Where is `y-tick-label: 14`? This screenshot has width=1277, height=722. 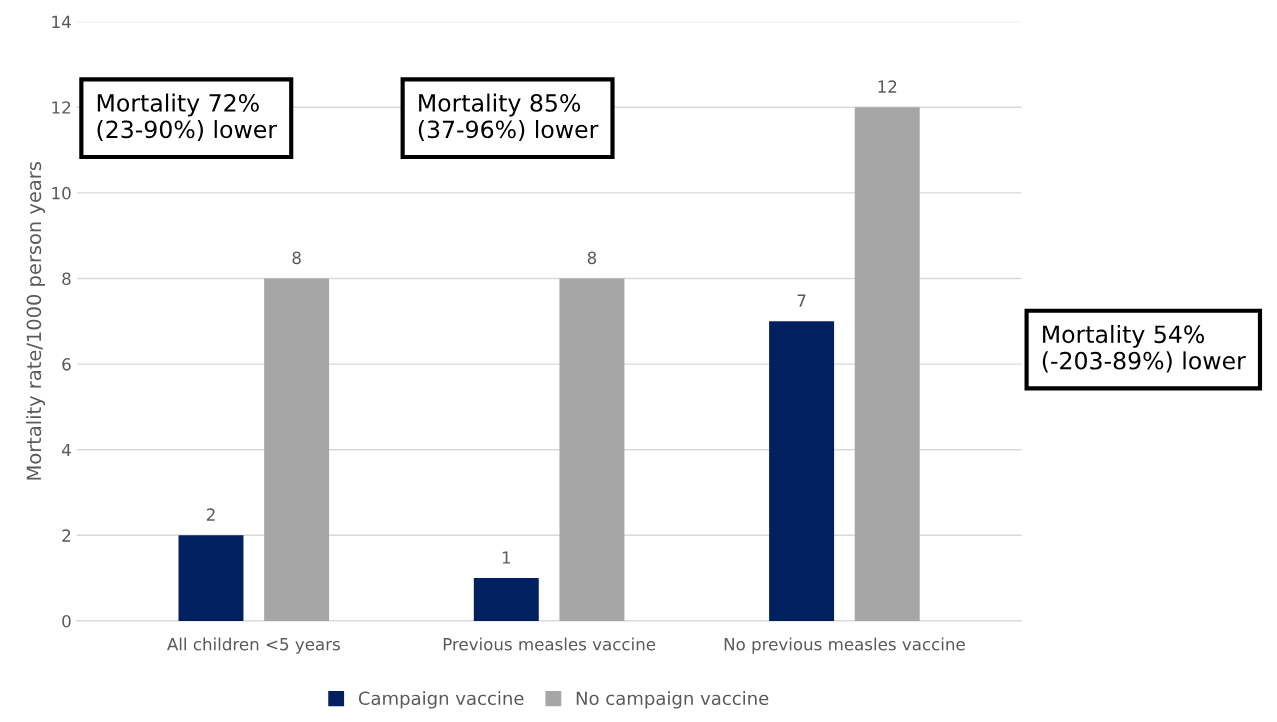 y-tick-label: 14 is located at coordinates (61, 21).